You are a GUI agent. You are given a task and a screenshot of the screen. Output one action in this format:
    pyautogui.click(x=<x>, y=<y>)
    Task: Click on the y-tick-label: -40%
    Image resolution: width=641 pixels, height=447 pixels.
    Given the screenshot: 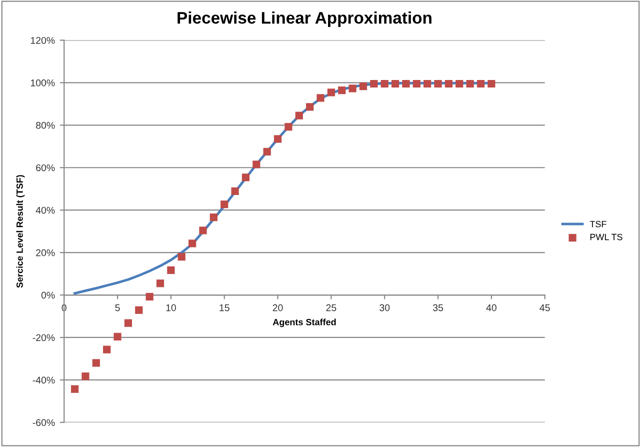 What is the action you would take?
    pyautogui.click(x=43, y=380)
    